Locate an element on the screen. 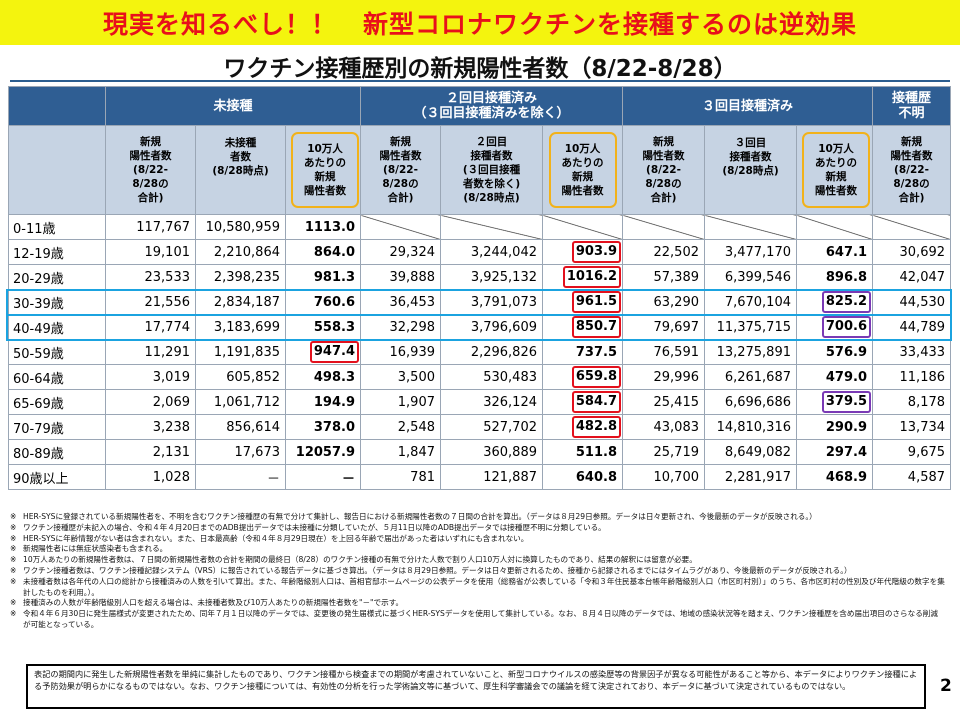  d2-new-cell: 781 is located at coordinates (400, 477).